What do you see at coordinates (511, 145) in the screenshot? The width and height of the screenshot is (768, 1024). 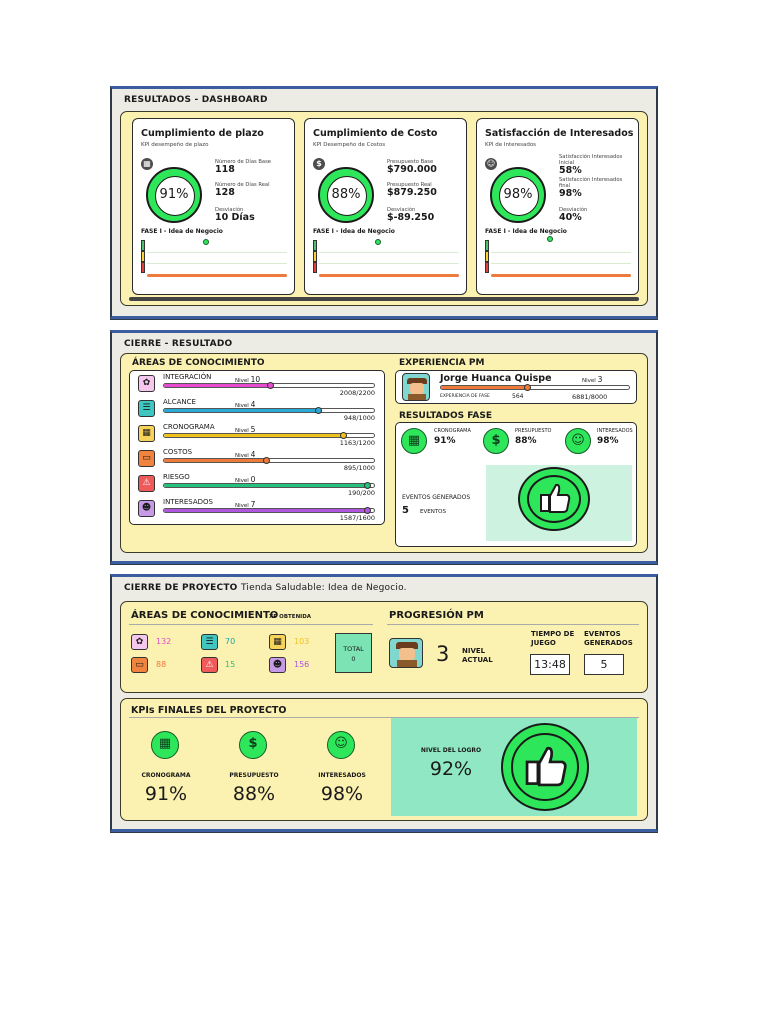 I see `kpi-card-subtitle: KPI de Interesados` at bounding box center [511, 145].